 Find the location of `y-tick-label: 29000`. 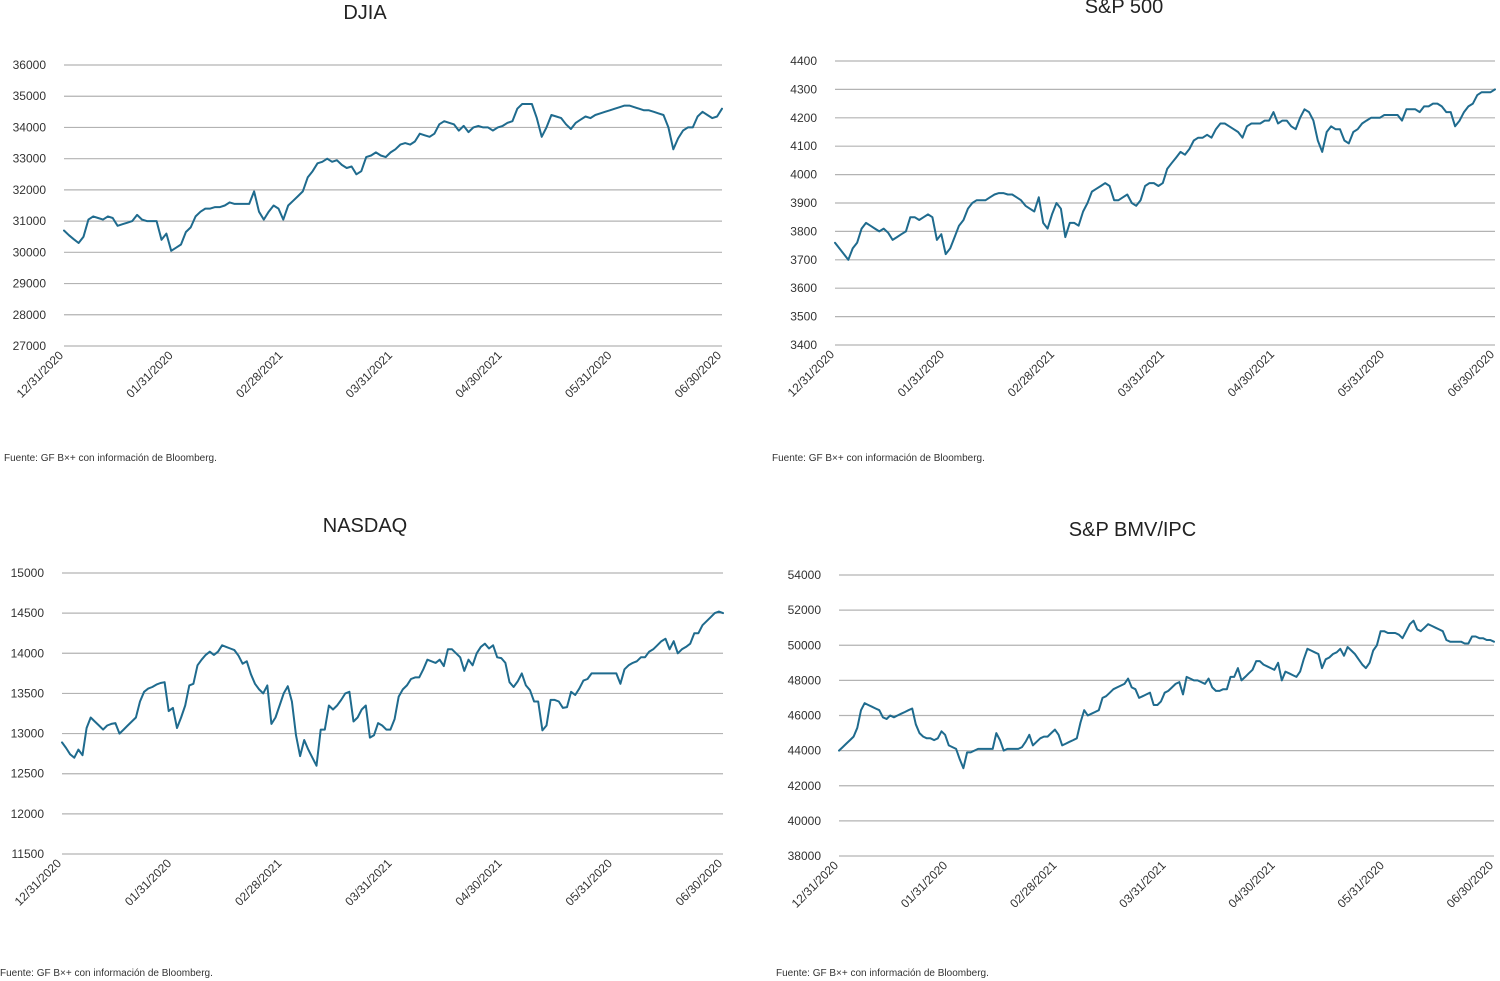

y-tick-label: 29000 is located at coordinates (30, 284).